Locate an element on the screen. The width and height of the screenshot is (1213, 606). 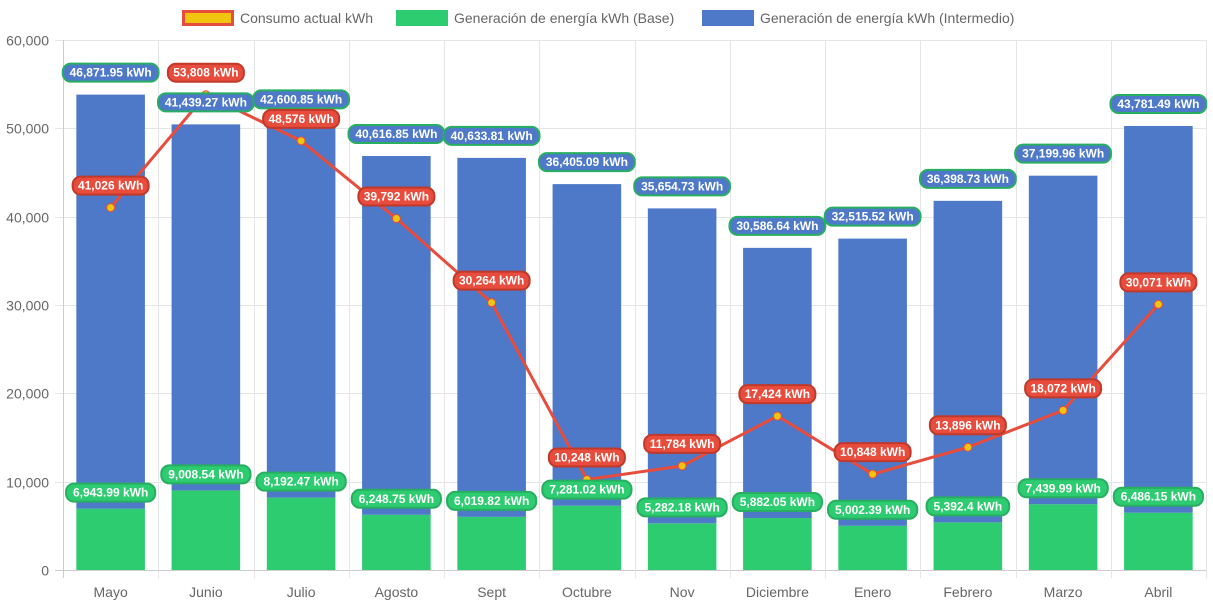
label-intermedio: 42,600.85 kWh is located at coordinates (301, 99).